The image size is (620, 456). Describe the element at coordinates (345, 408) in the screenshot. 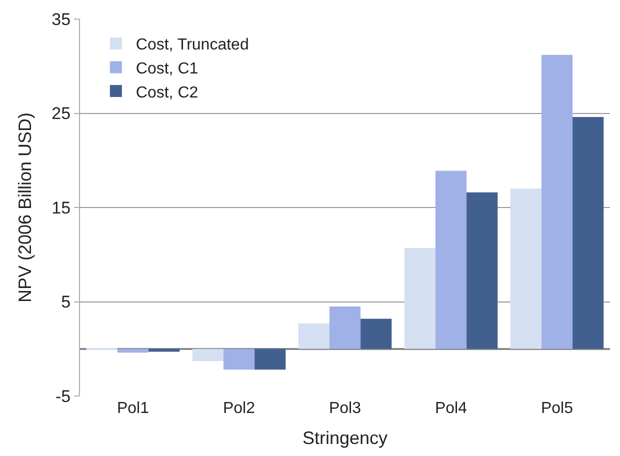

I see `x-tick-label: Pol3` at that location.